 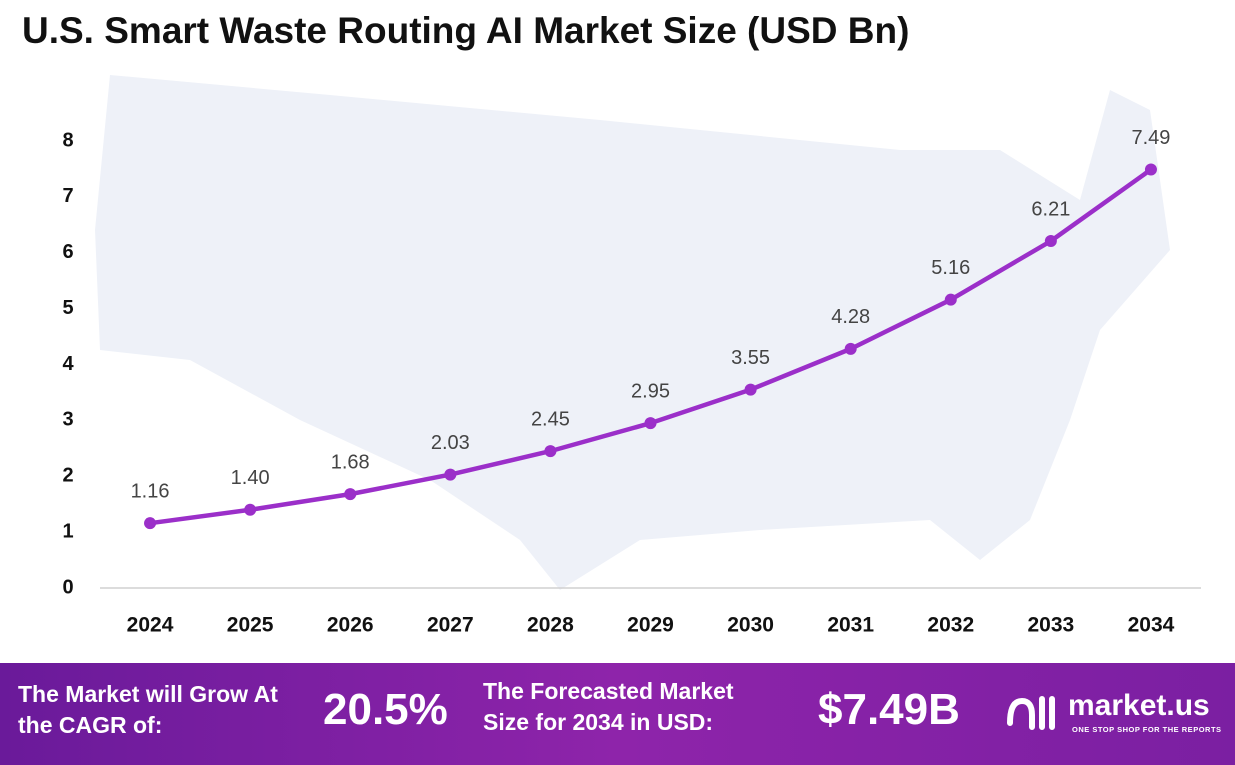 I want to click on value-label: 7.49, so click(x=1150, y=138).